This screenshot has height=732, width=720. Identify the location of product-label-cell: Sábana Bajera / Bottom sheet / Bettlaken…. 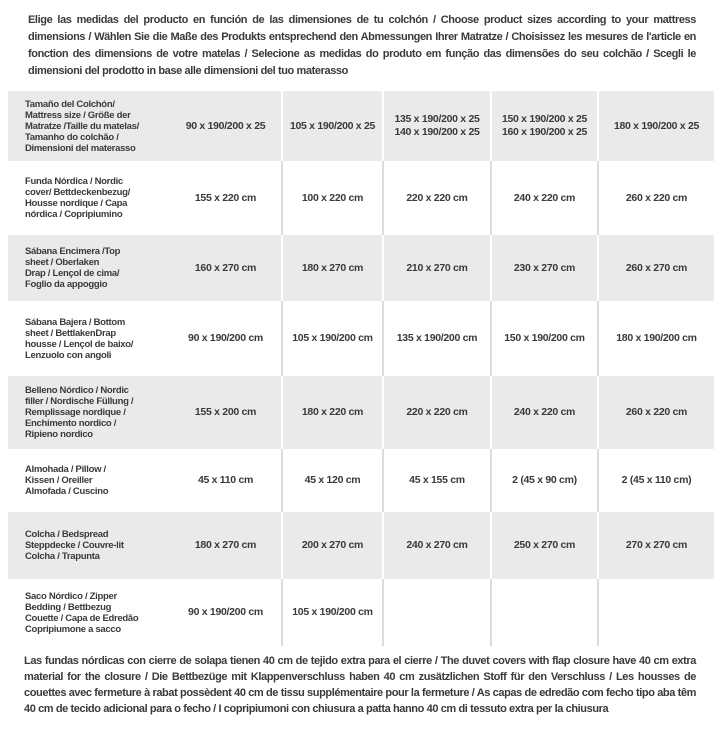
(79, 338).